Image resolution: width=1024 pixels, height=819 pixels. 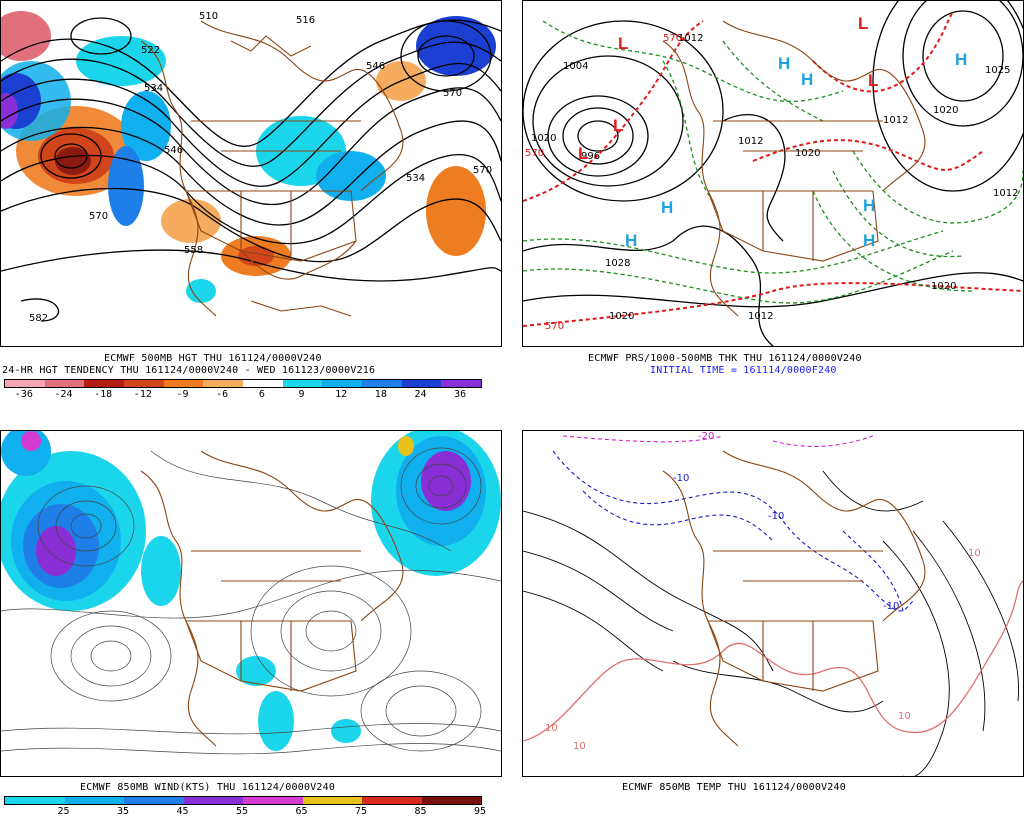 I want to click on colorbar-tick-label: 9, so click(x=301, y=394).